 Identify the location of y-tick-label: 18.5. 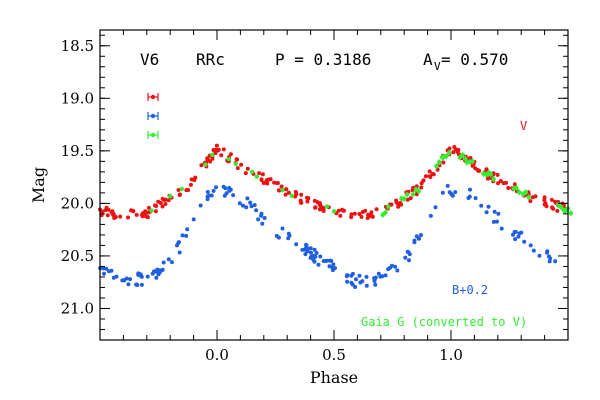
(77, 46).